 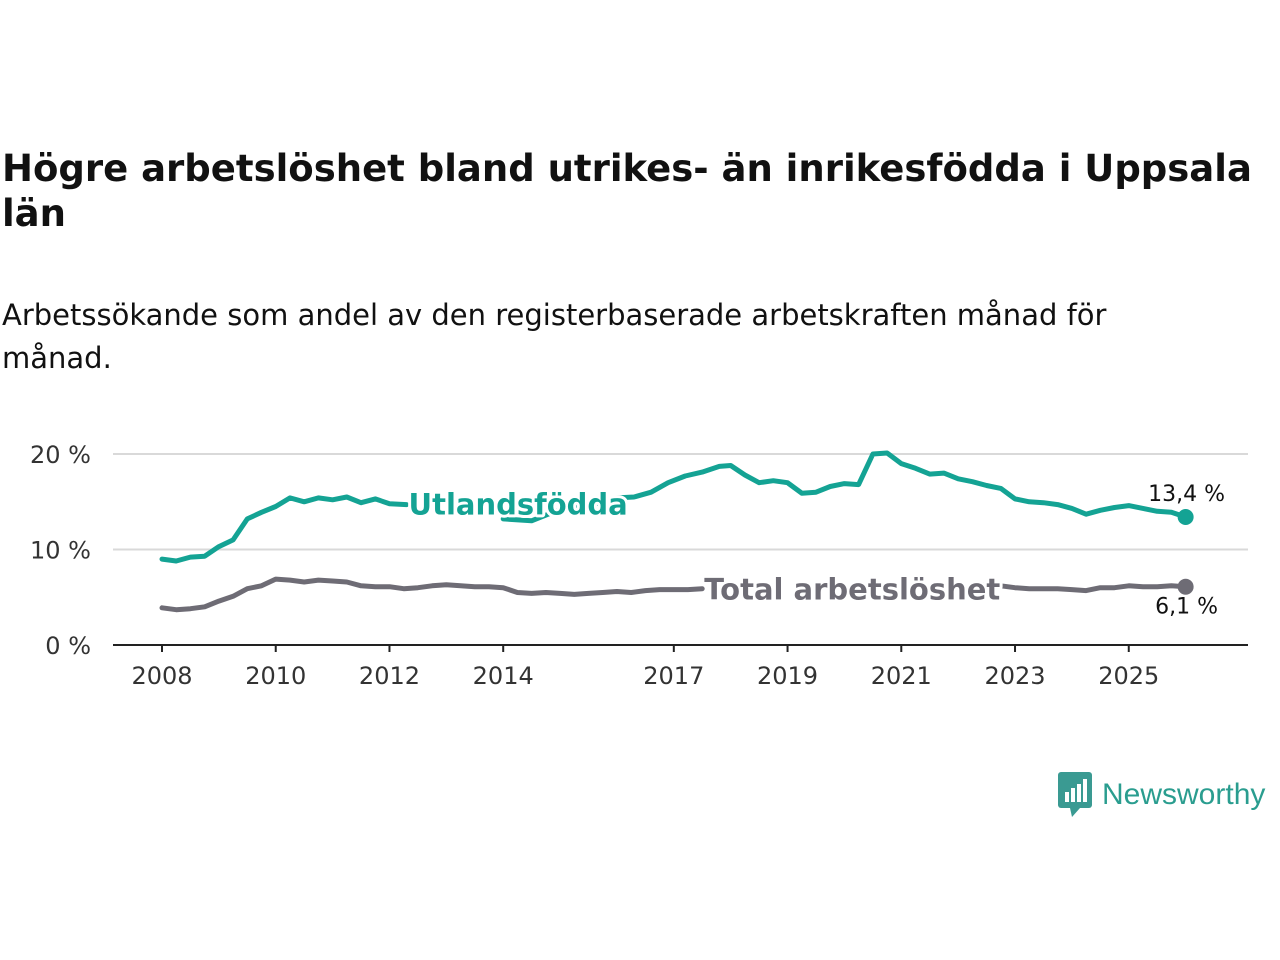 I want to click on x-tick-label: 2014, so click(x=503, y=676).